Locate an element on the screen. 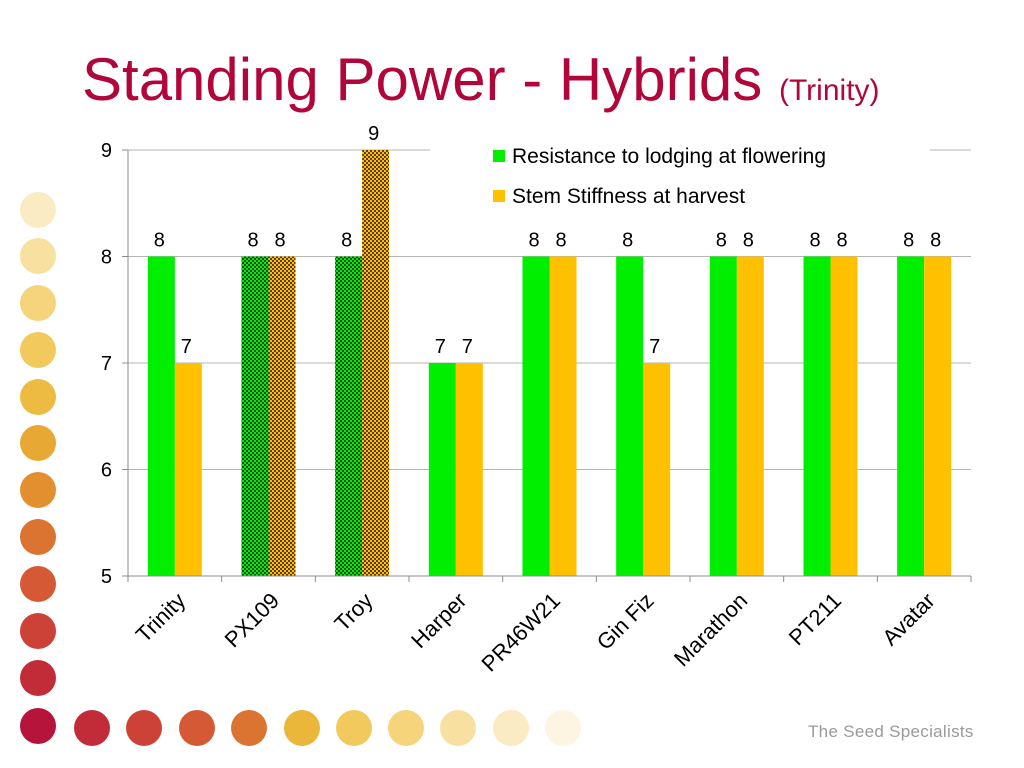  x-category-label: Avatar is located at coordinates (908, 619).